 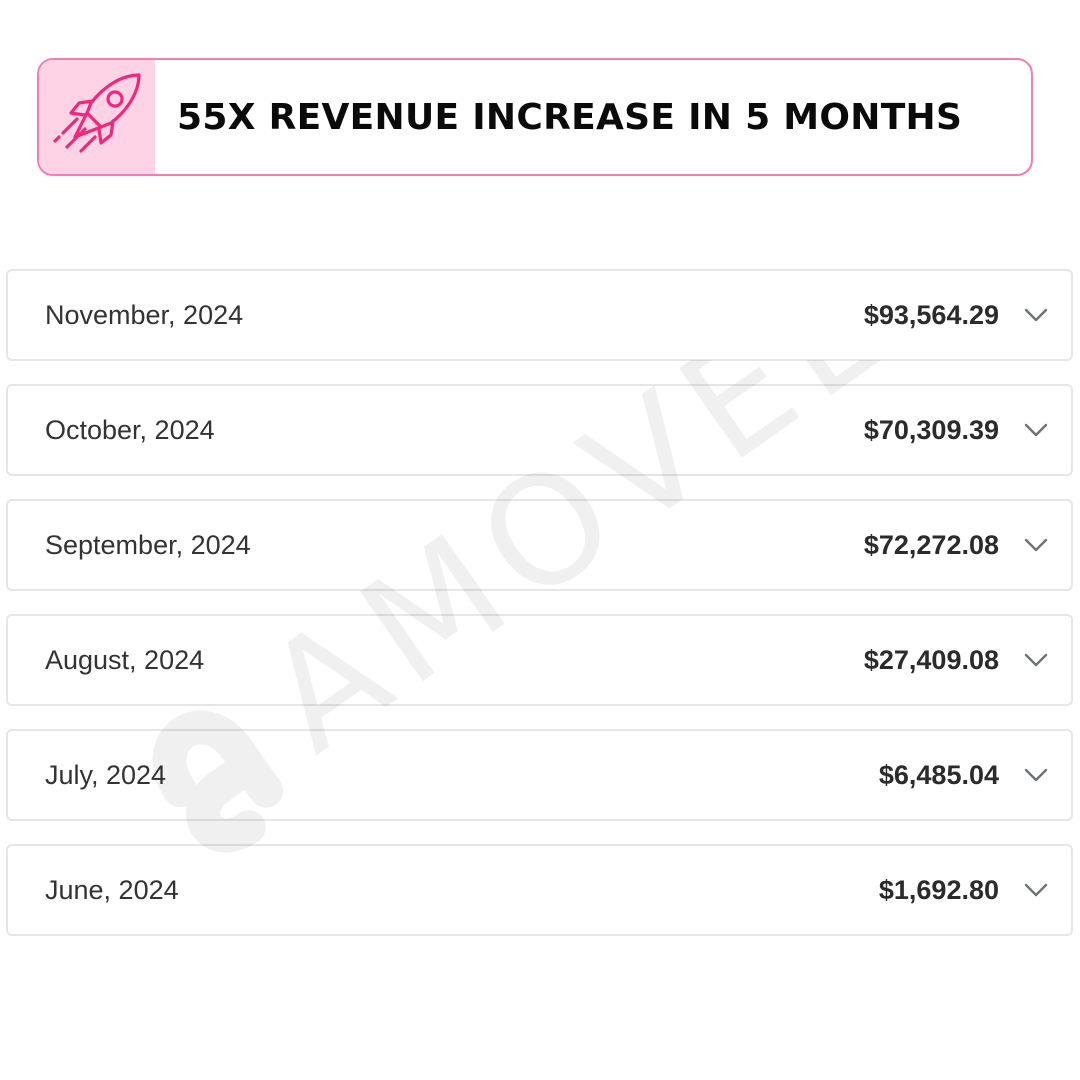 What do you see at coordinates (148, 544) in the screenshot?
I see `month-label: September, 2024` at bounding box center [148, 544].